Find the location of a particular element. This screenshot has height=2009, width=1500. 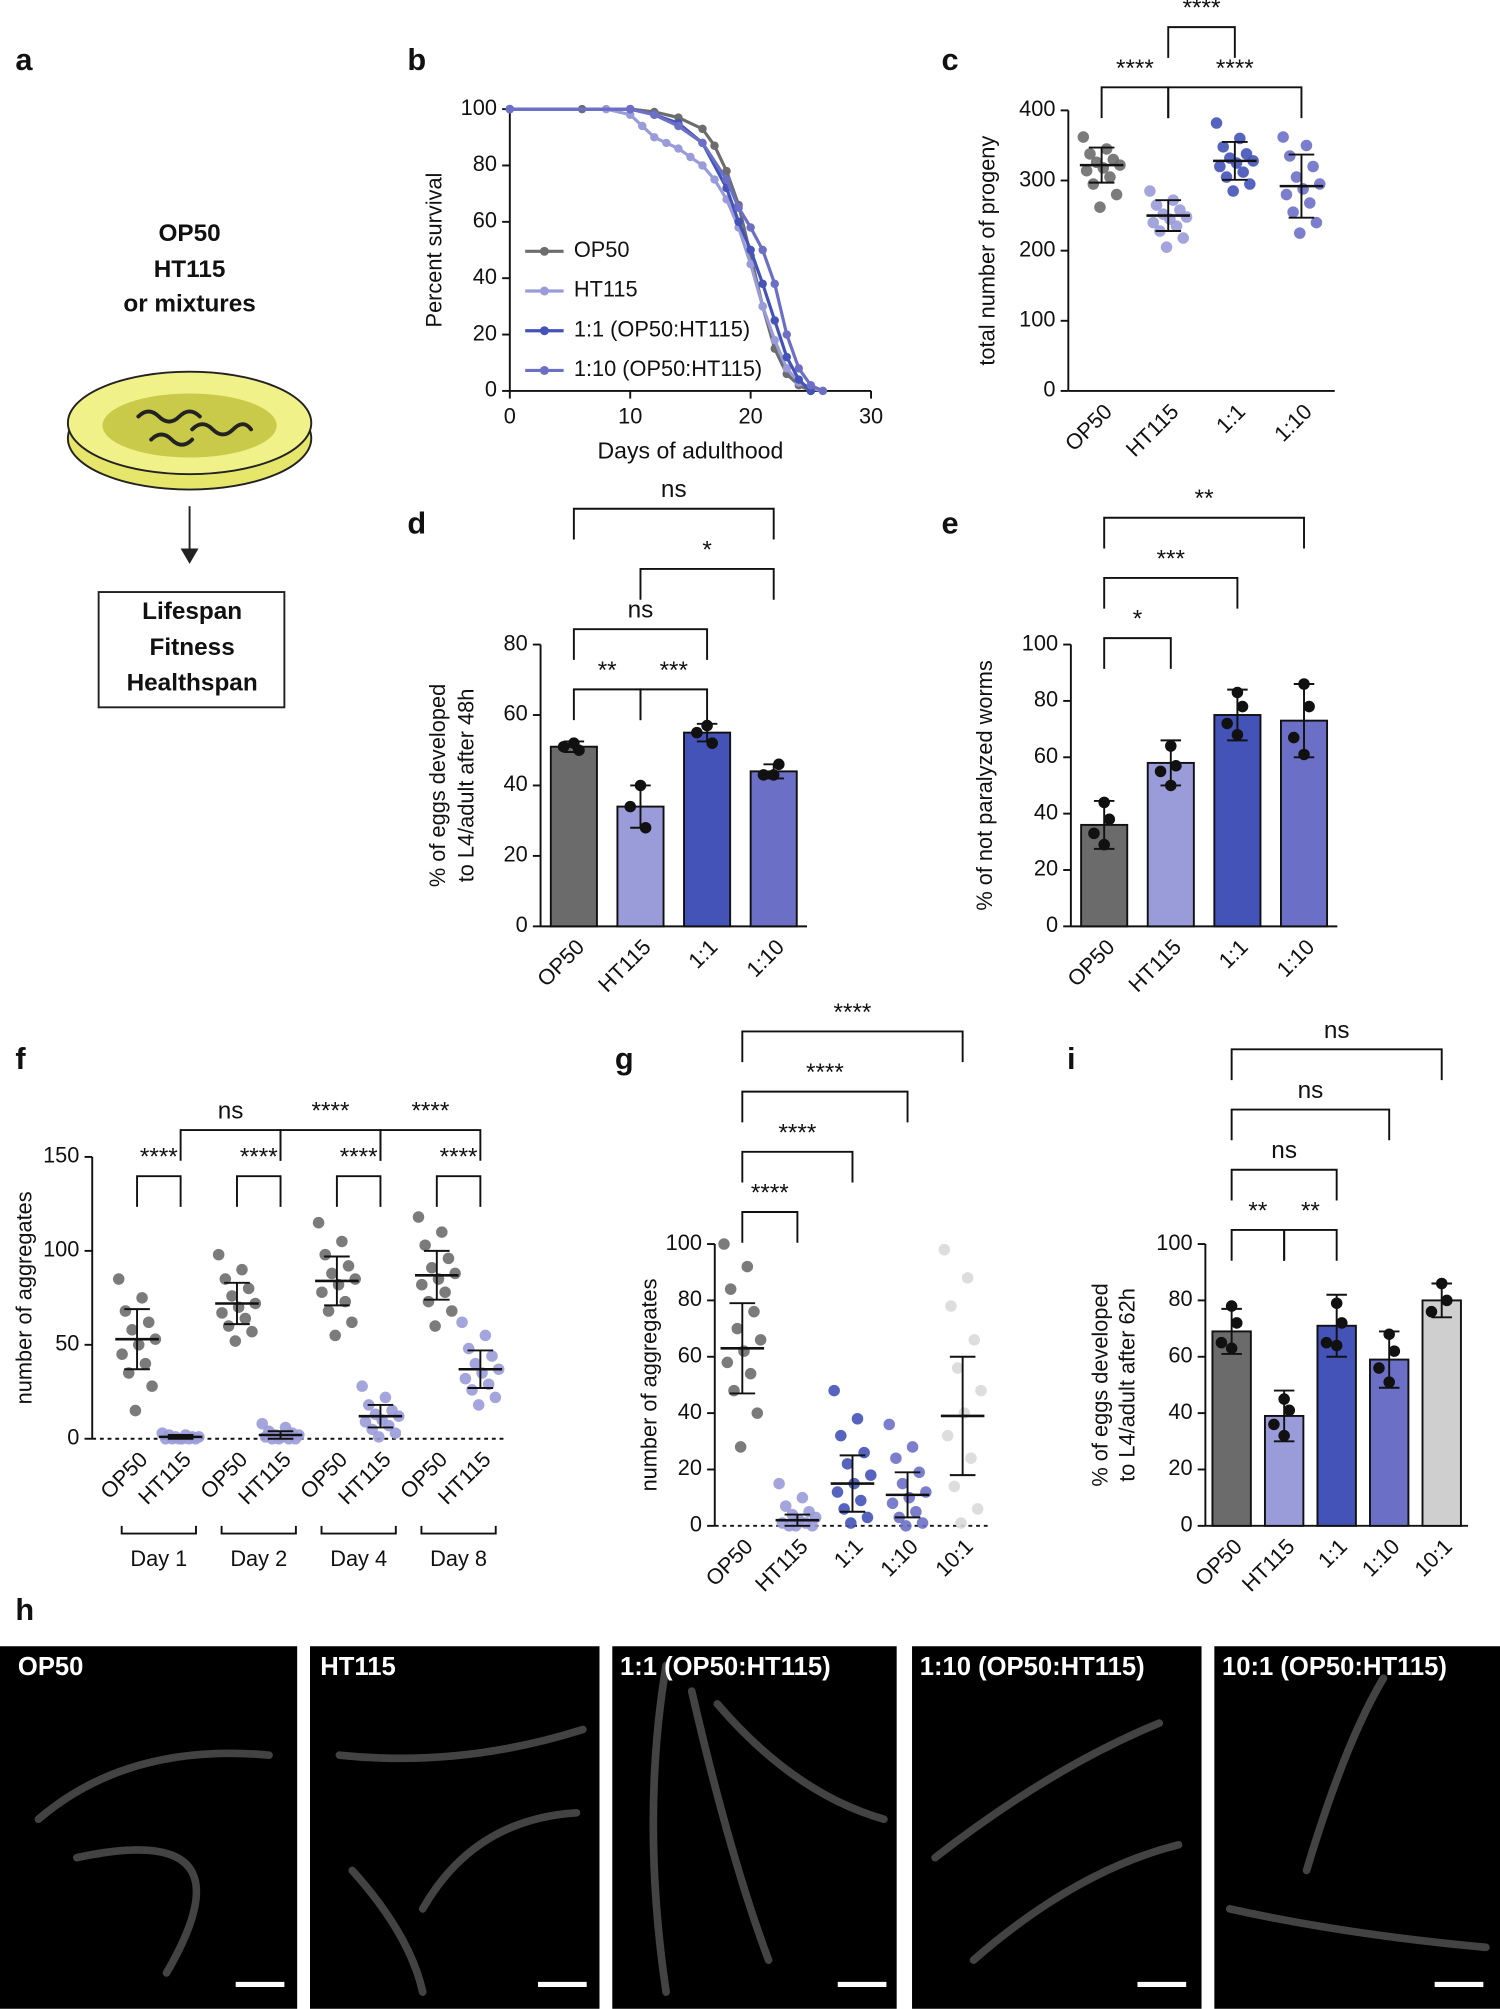

x-tick-label: 10:1 is located at coordinates (954, 1558).